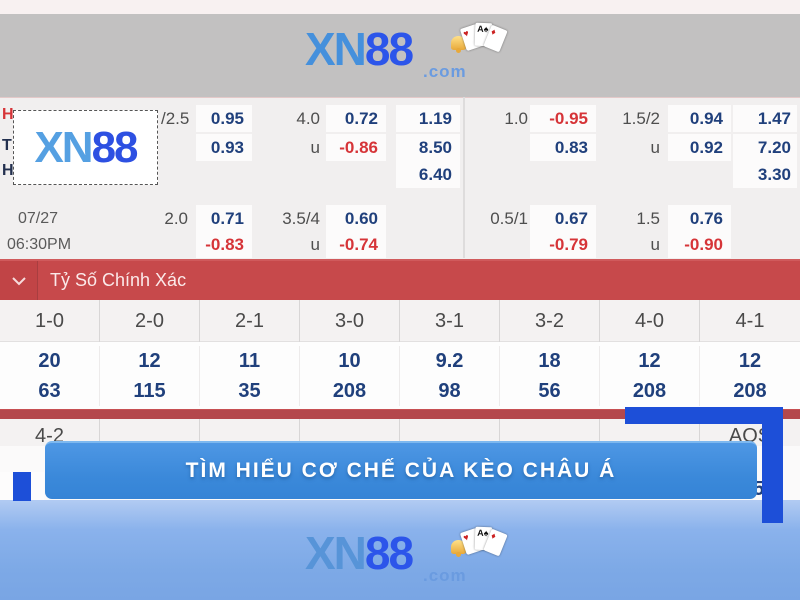 This screenshot has height=600, width=800. I want to click on odds-cell: -0.83, so click(224, 244).